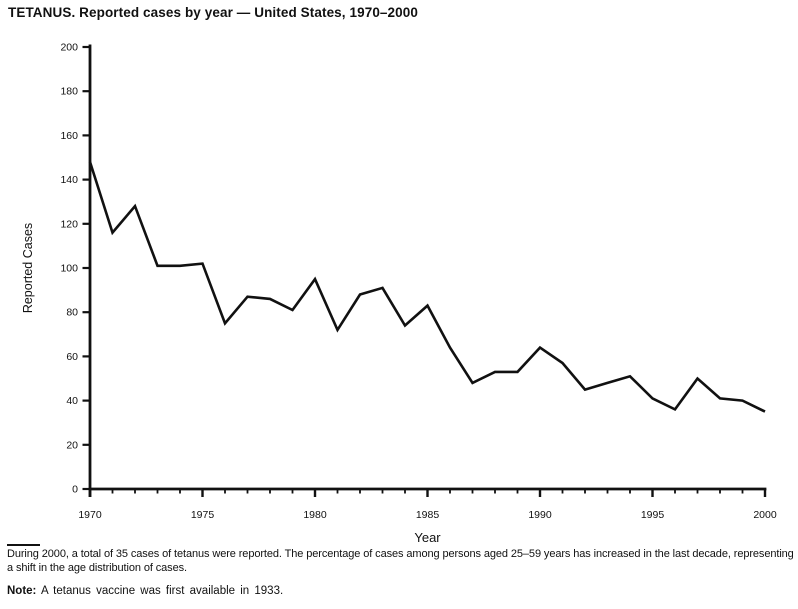 The width and height of the screenshot is (798, 609). What do you see at coordinates (69, 48) in the screenshot?
I see `y-tick-label: 200` at bounding box center [69, 48].